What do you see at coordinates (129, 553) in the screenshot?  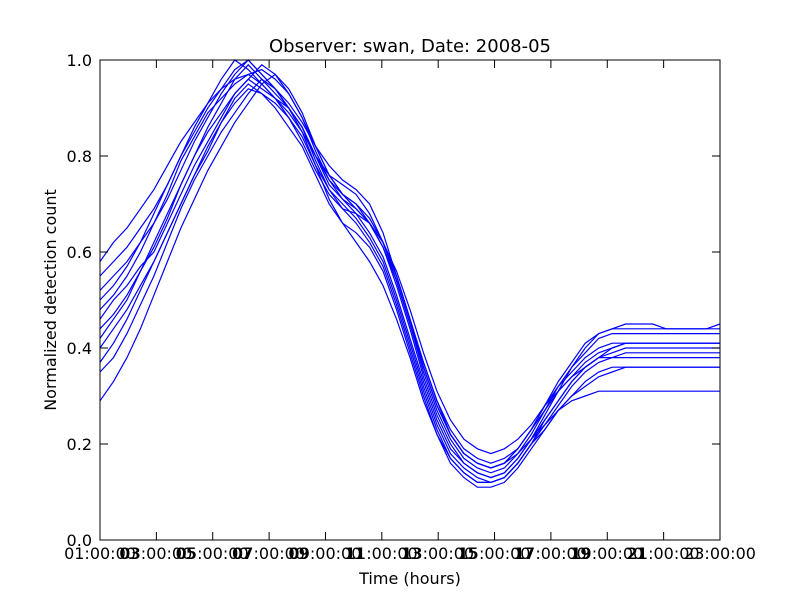 I see `x-tick-label-overlap: 03` at bounding box center [129, 553].